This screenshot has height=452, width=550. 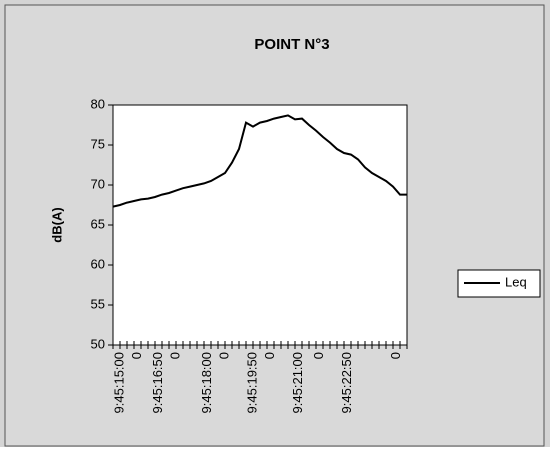 What do you see at coordinates (259, 161) in the screenshot?
I see `line-series` at bounding box center [259, 161].